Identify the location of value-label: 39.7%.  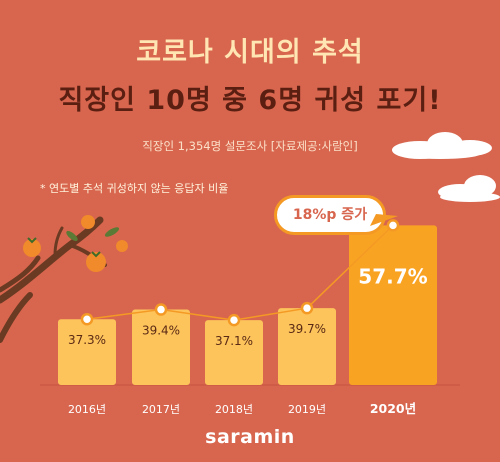
(307, 329).